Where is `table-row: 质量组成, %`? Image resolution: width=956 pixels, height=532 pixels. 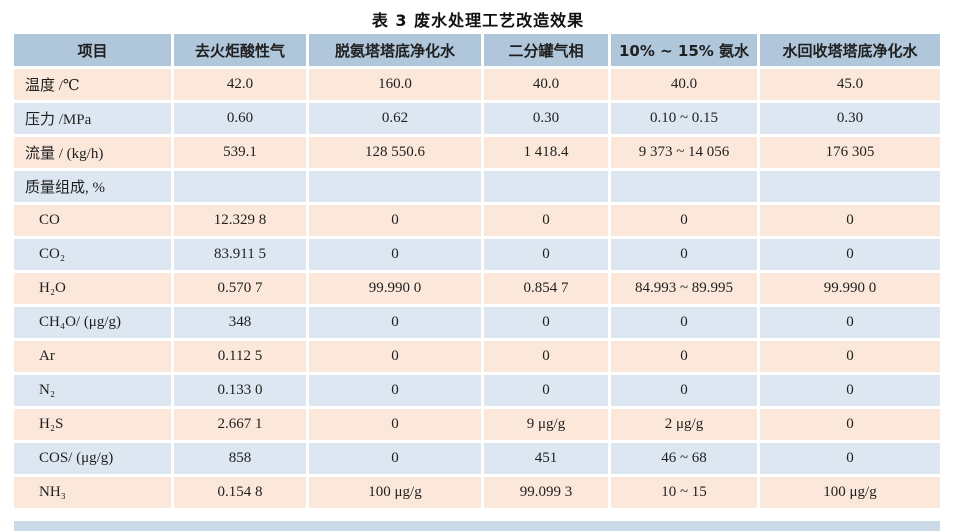 table-row: 质量组成, % is located at coordinates (477, 186).